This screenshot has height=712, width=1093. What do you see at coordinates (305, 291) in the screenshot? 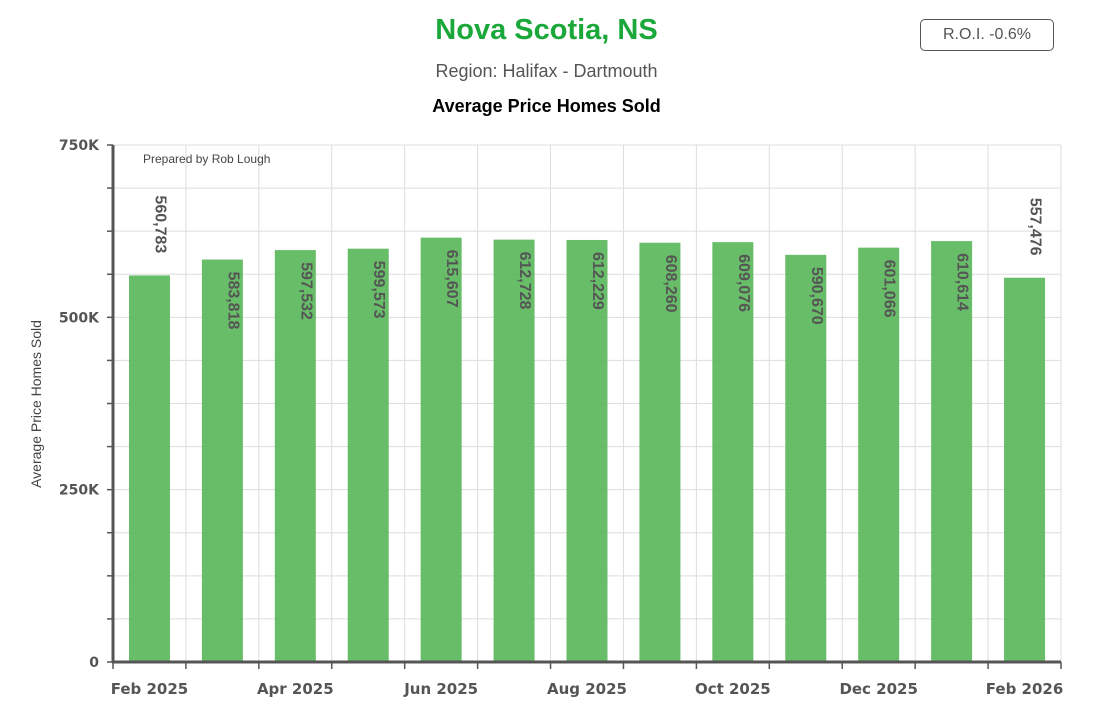
I see `data-label: 597,532` at bounding box center [305, 291].